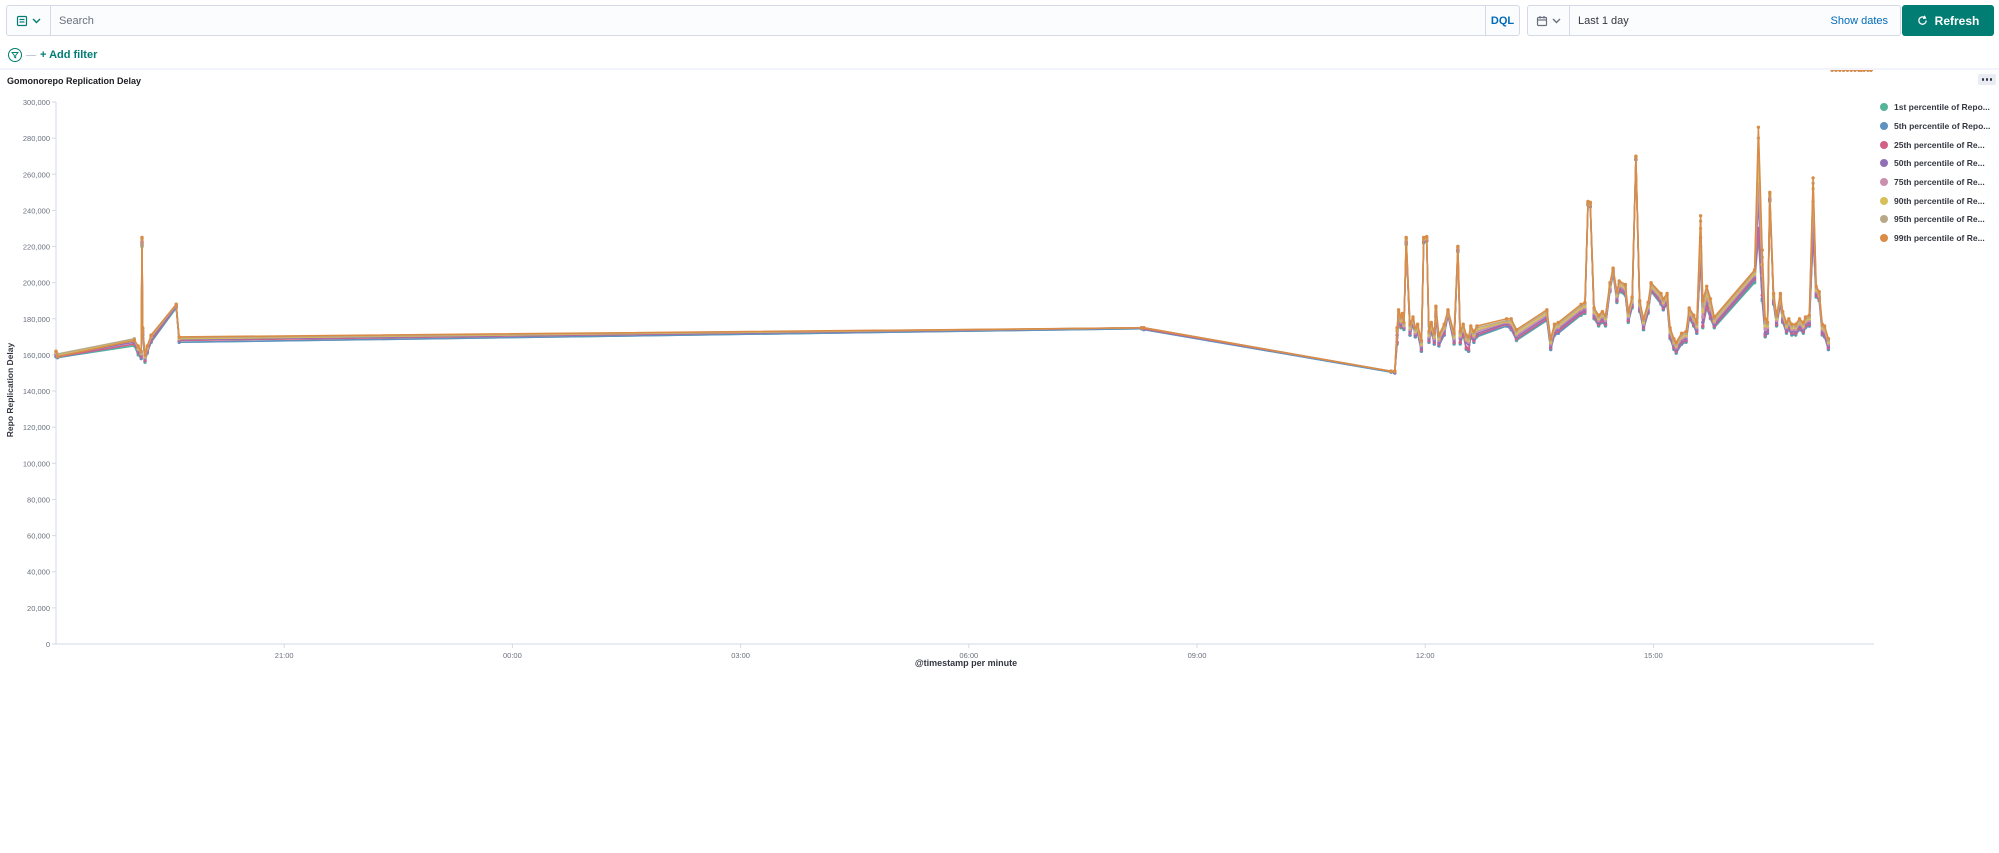 The height and width of the screenshot is (853, 1999). Describe the element at coordinates (1987, 79) in the screenshot. I see `panel-options-button` at that location.